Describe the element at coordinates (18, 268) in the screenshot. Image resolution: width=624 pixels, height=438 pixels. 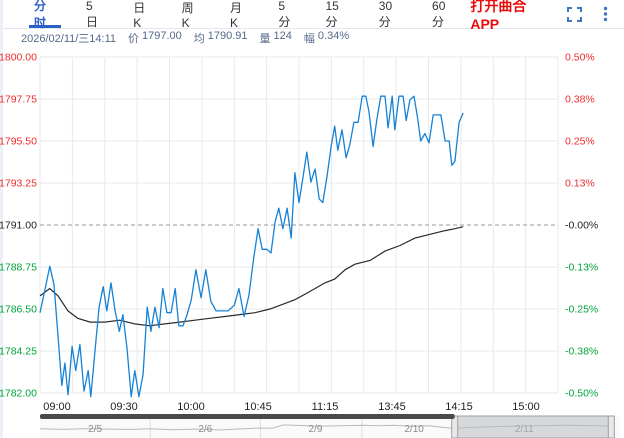
I see `y-axis-price-label: 1788.75` at that location.